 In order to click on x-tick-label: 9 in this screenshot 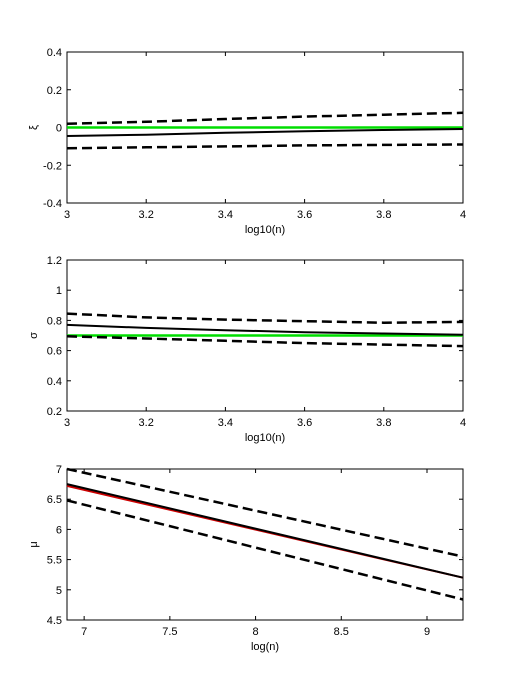, I will do `click(427, 632)`.